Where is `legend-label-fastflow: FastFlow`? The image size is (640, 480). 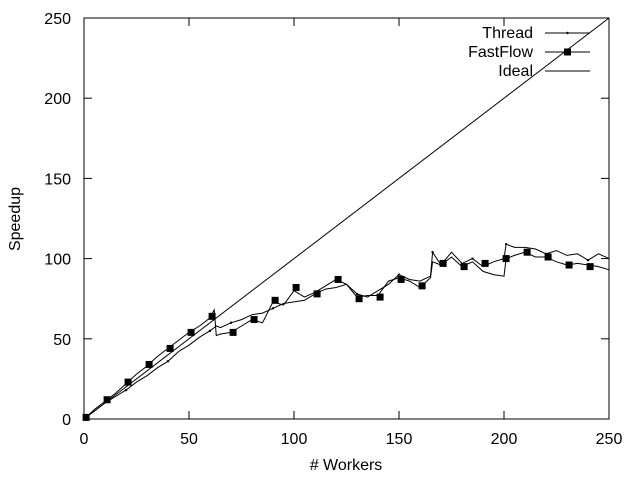 legend-label-fastflow: FastFlow is located at coordinates (500, 52).